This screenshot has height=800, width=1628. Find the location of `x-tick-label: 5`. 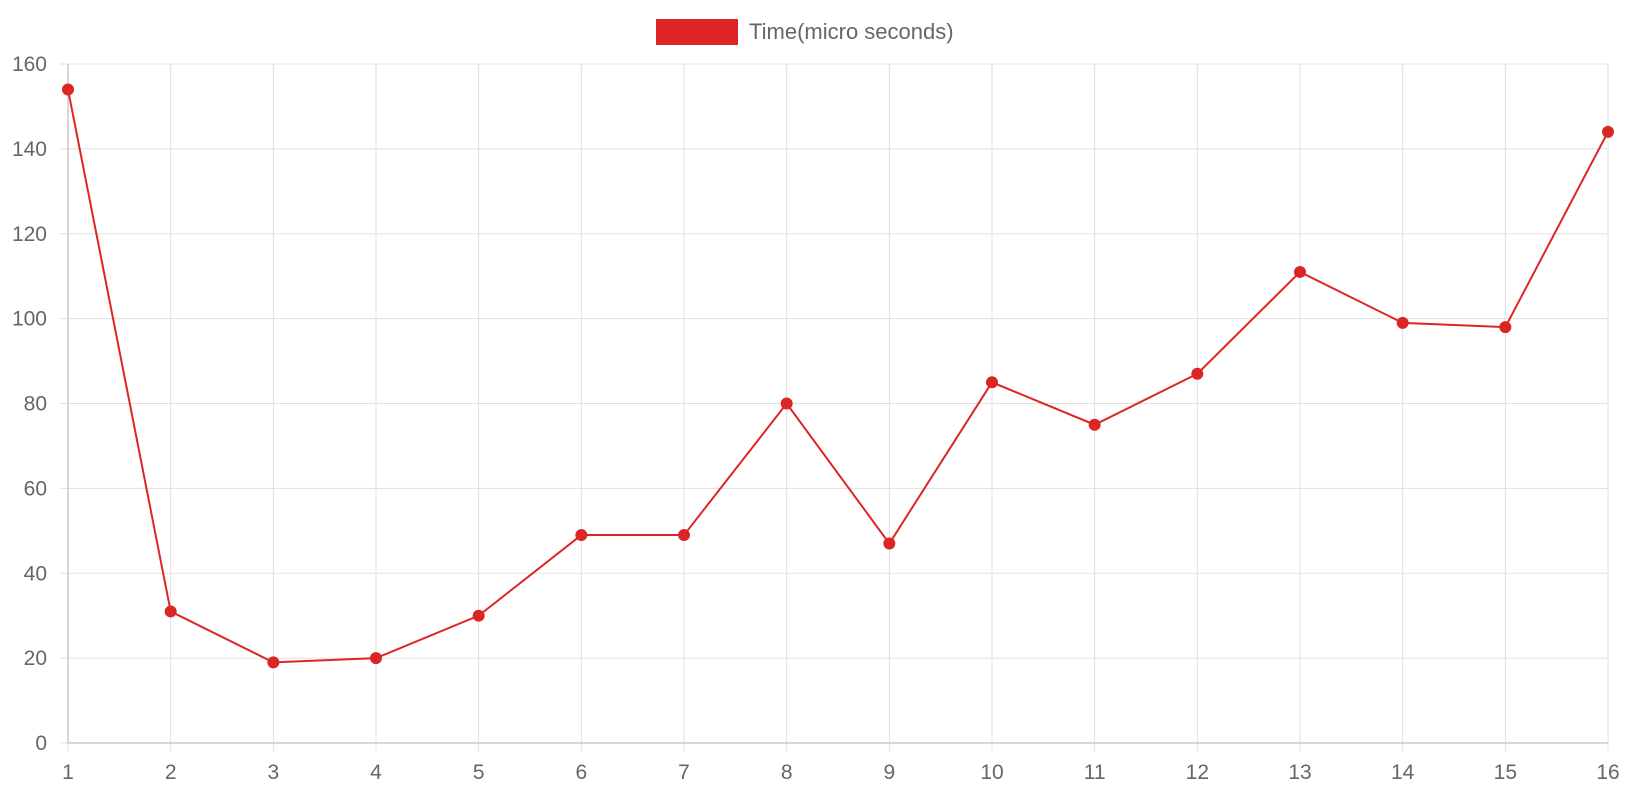

x-tick-label: 5 is located at coordinates (479, 772).